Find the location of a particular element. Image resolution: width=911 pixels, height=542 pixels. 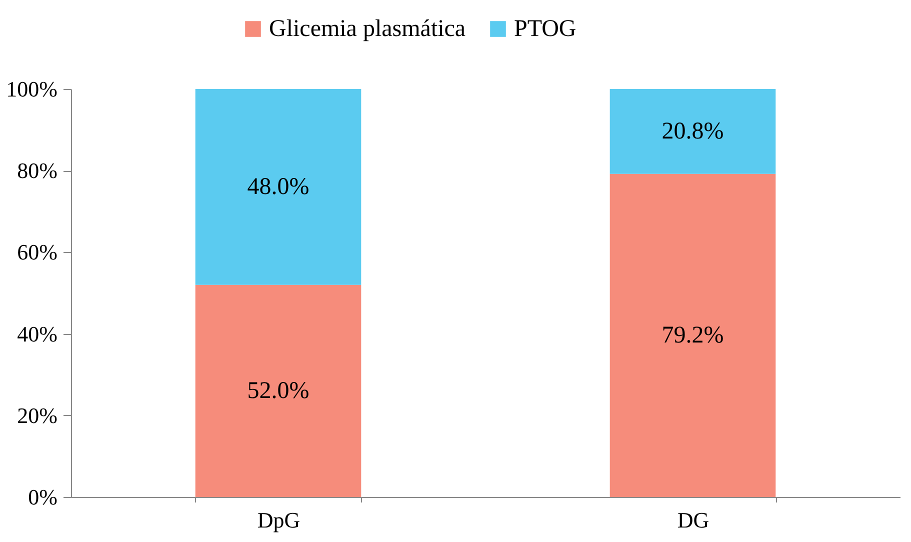

x-tick-label: DpG is located at coordinates (278, 520).